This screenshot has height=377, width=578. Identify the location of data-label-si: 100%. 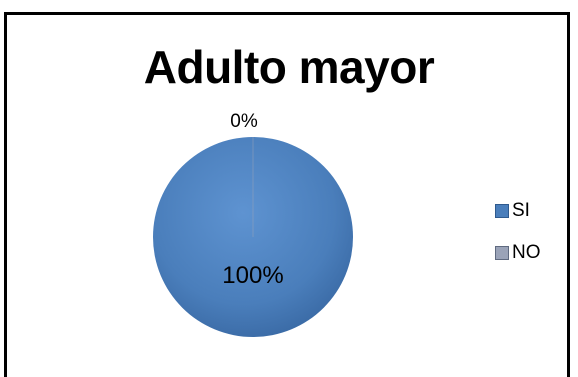
(252, 275).